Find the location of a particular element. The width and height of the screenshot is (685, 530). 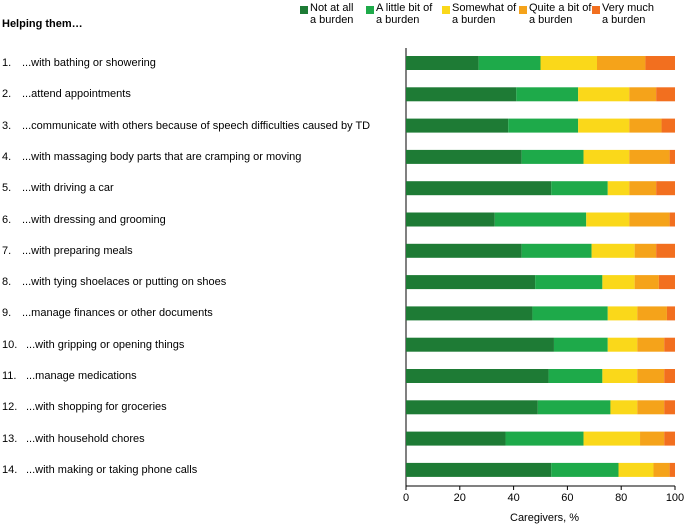

row-number: 5. is located at coordinates (7, 188).